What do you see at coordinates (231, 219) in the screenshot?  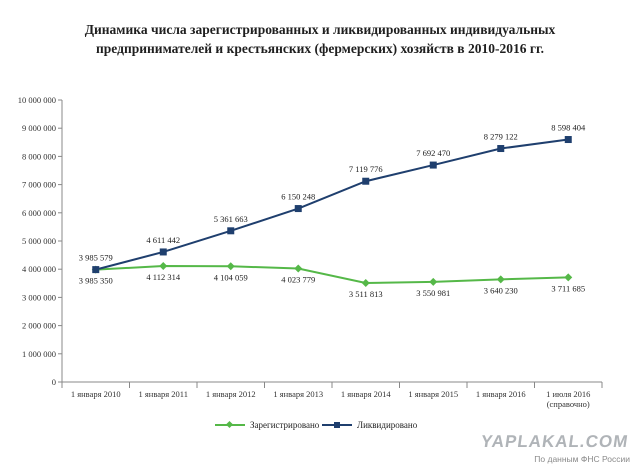 I see `data-label-liquidated: 5 361 663` at bounding box center [231, 219].